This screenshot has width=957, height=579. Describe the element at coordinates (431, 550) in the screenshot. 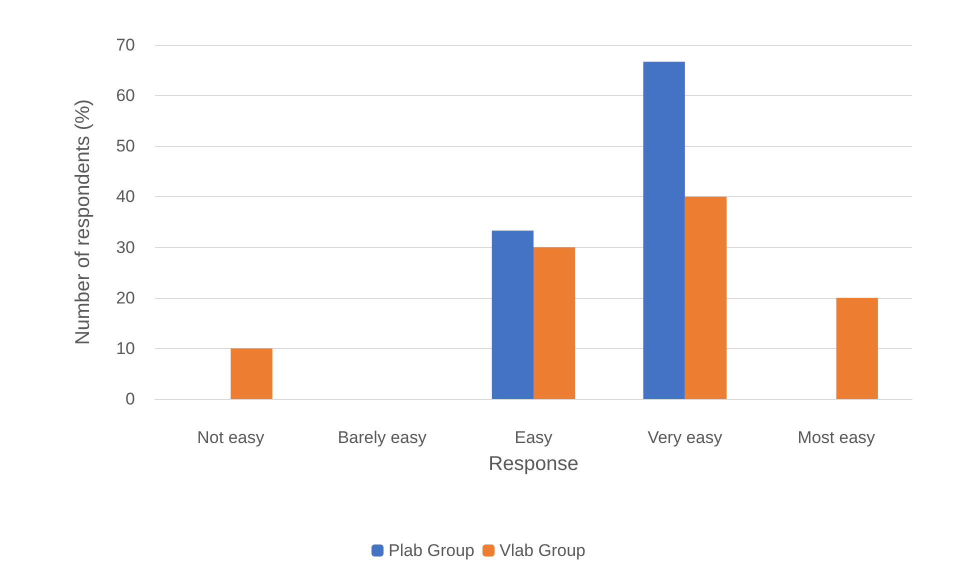

I see `legend-label: Plab Group` at that location.